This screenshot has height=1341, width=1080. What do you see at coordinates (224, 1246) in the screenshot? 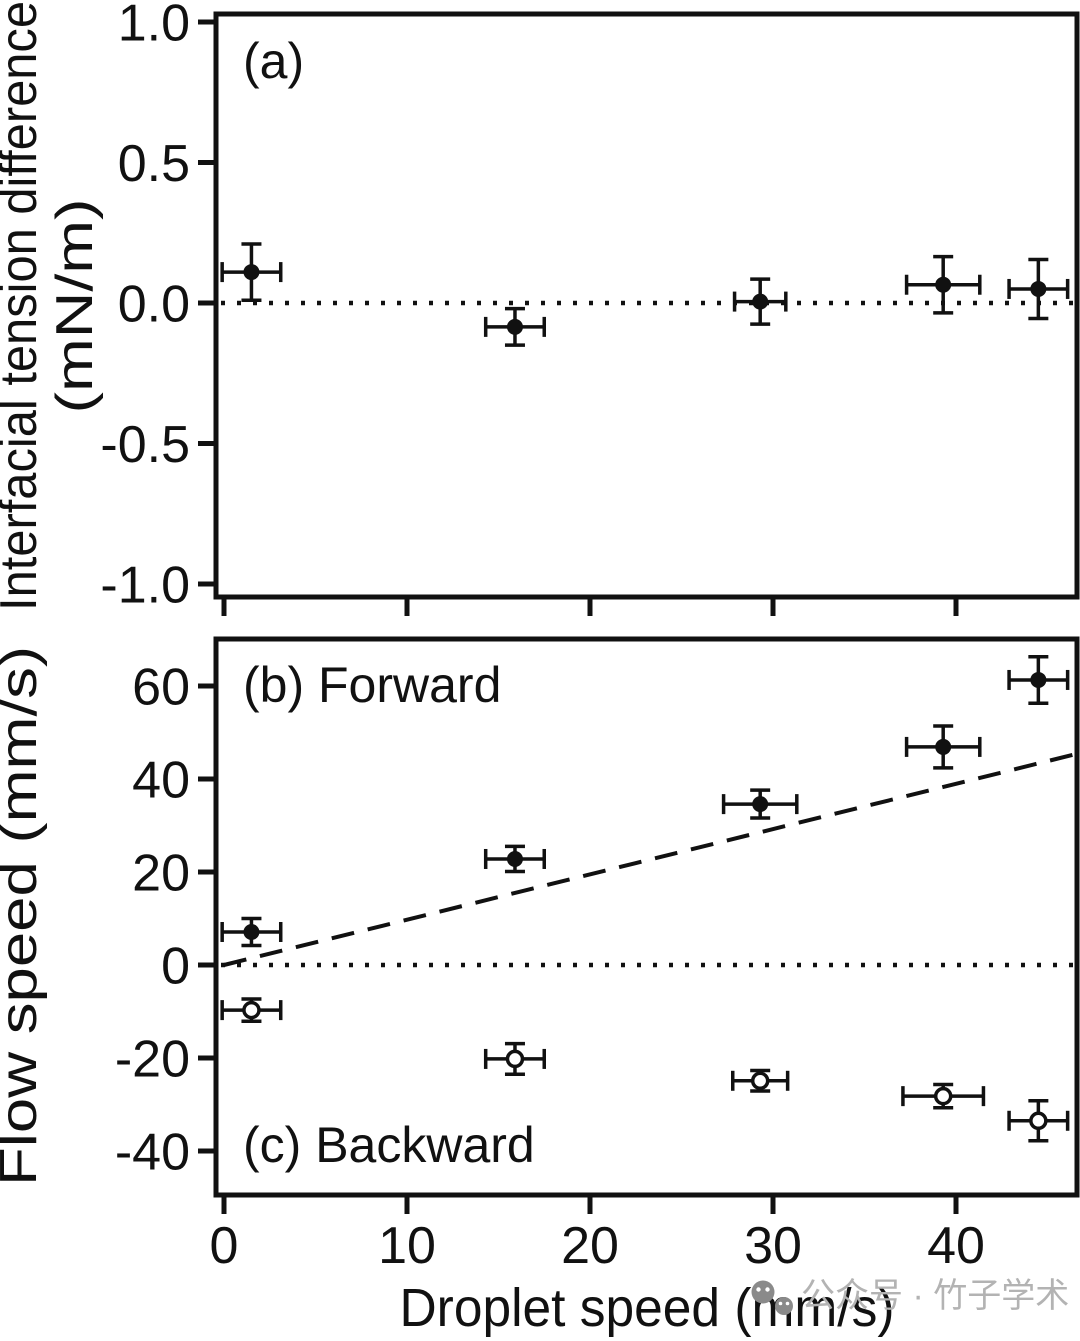
I see `x-axis-tick-label: 0` at bounding box center [224, 1246].